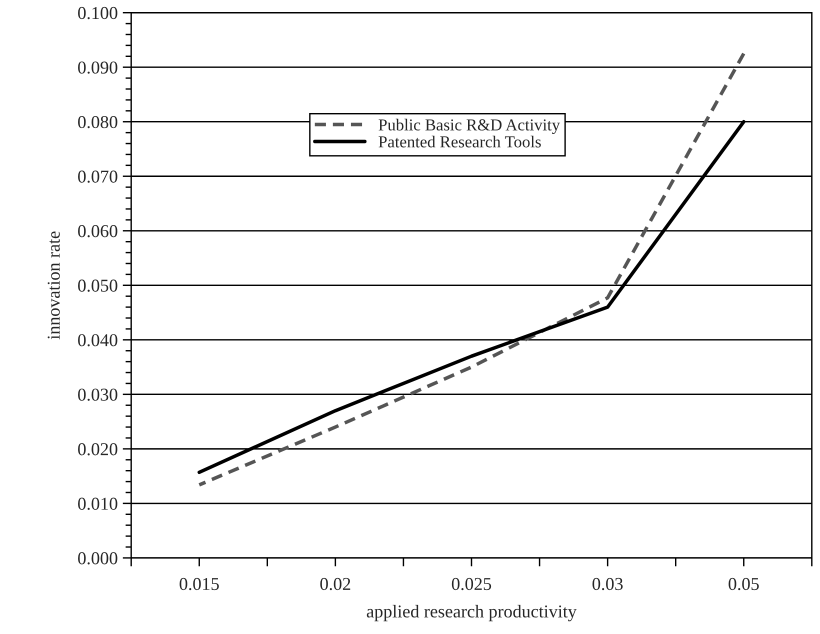 The width and height of the screenshot is (820, 634). Describe the element at coordinates (98, 67) in the screenshot. I see `y-tick-label: 0.090` at that location.